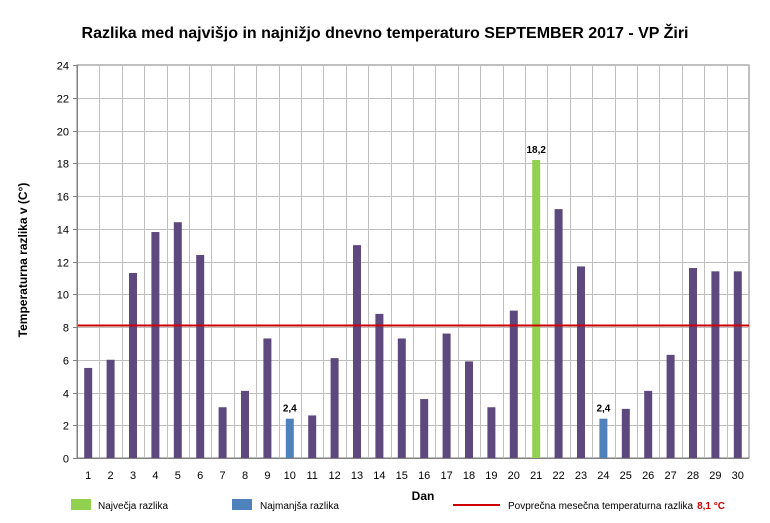 This screenshot has height=523, width=770. What do you see at coordinates (63, 296) in the screenshot?
I see `y-tick-label: 10` at bounding box center [63, 296].